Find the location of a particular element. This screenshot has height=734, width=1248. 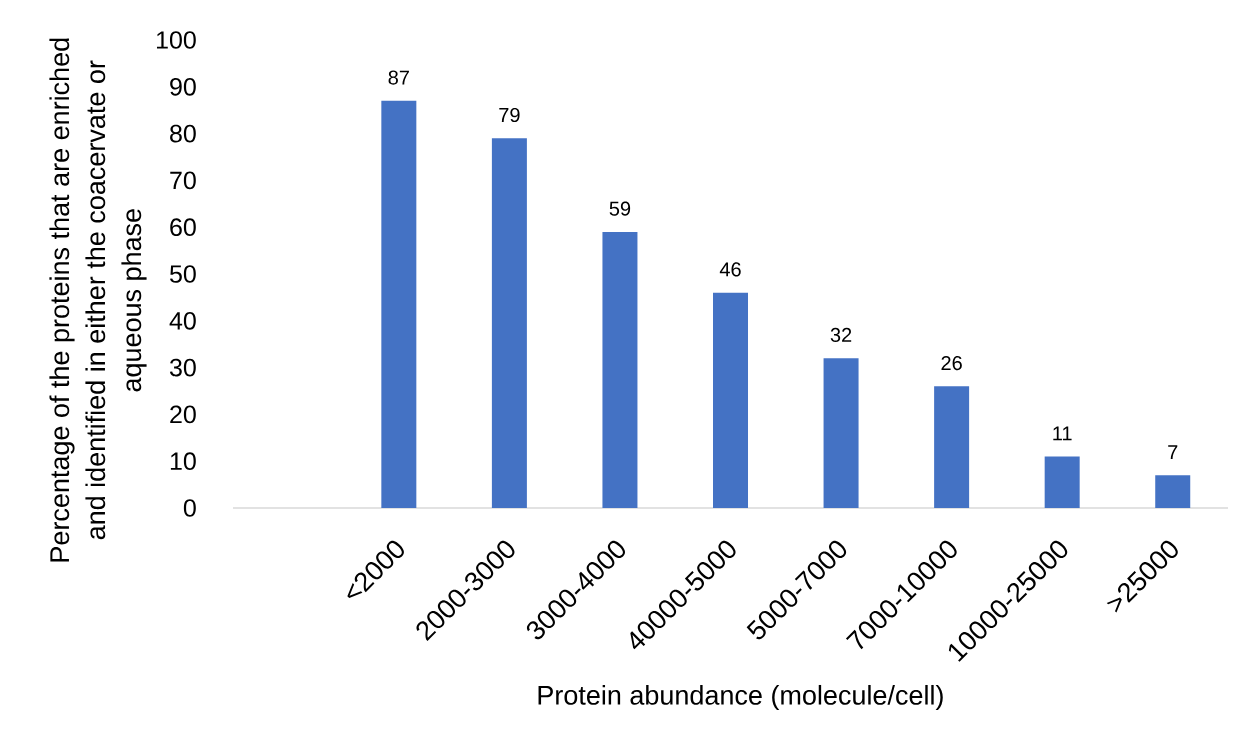

data-label: 46 is located at coordinates (730, 269).